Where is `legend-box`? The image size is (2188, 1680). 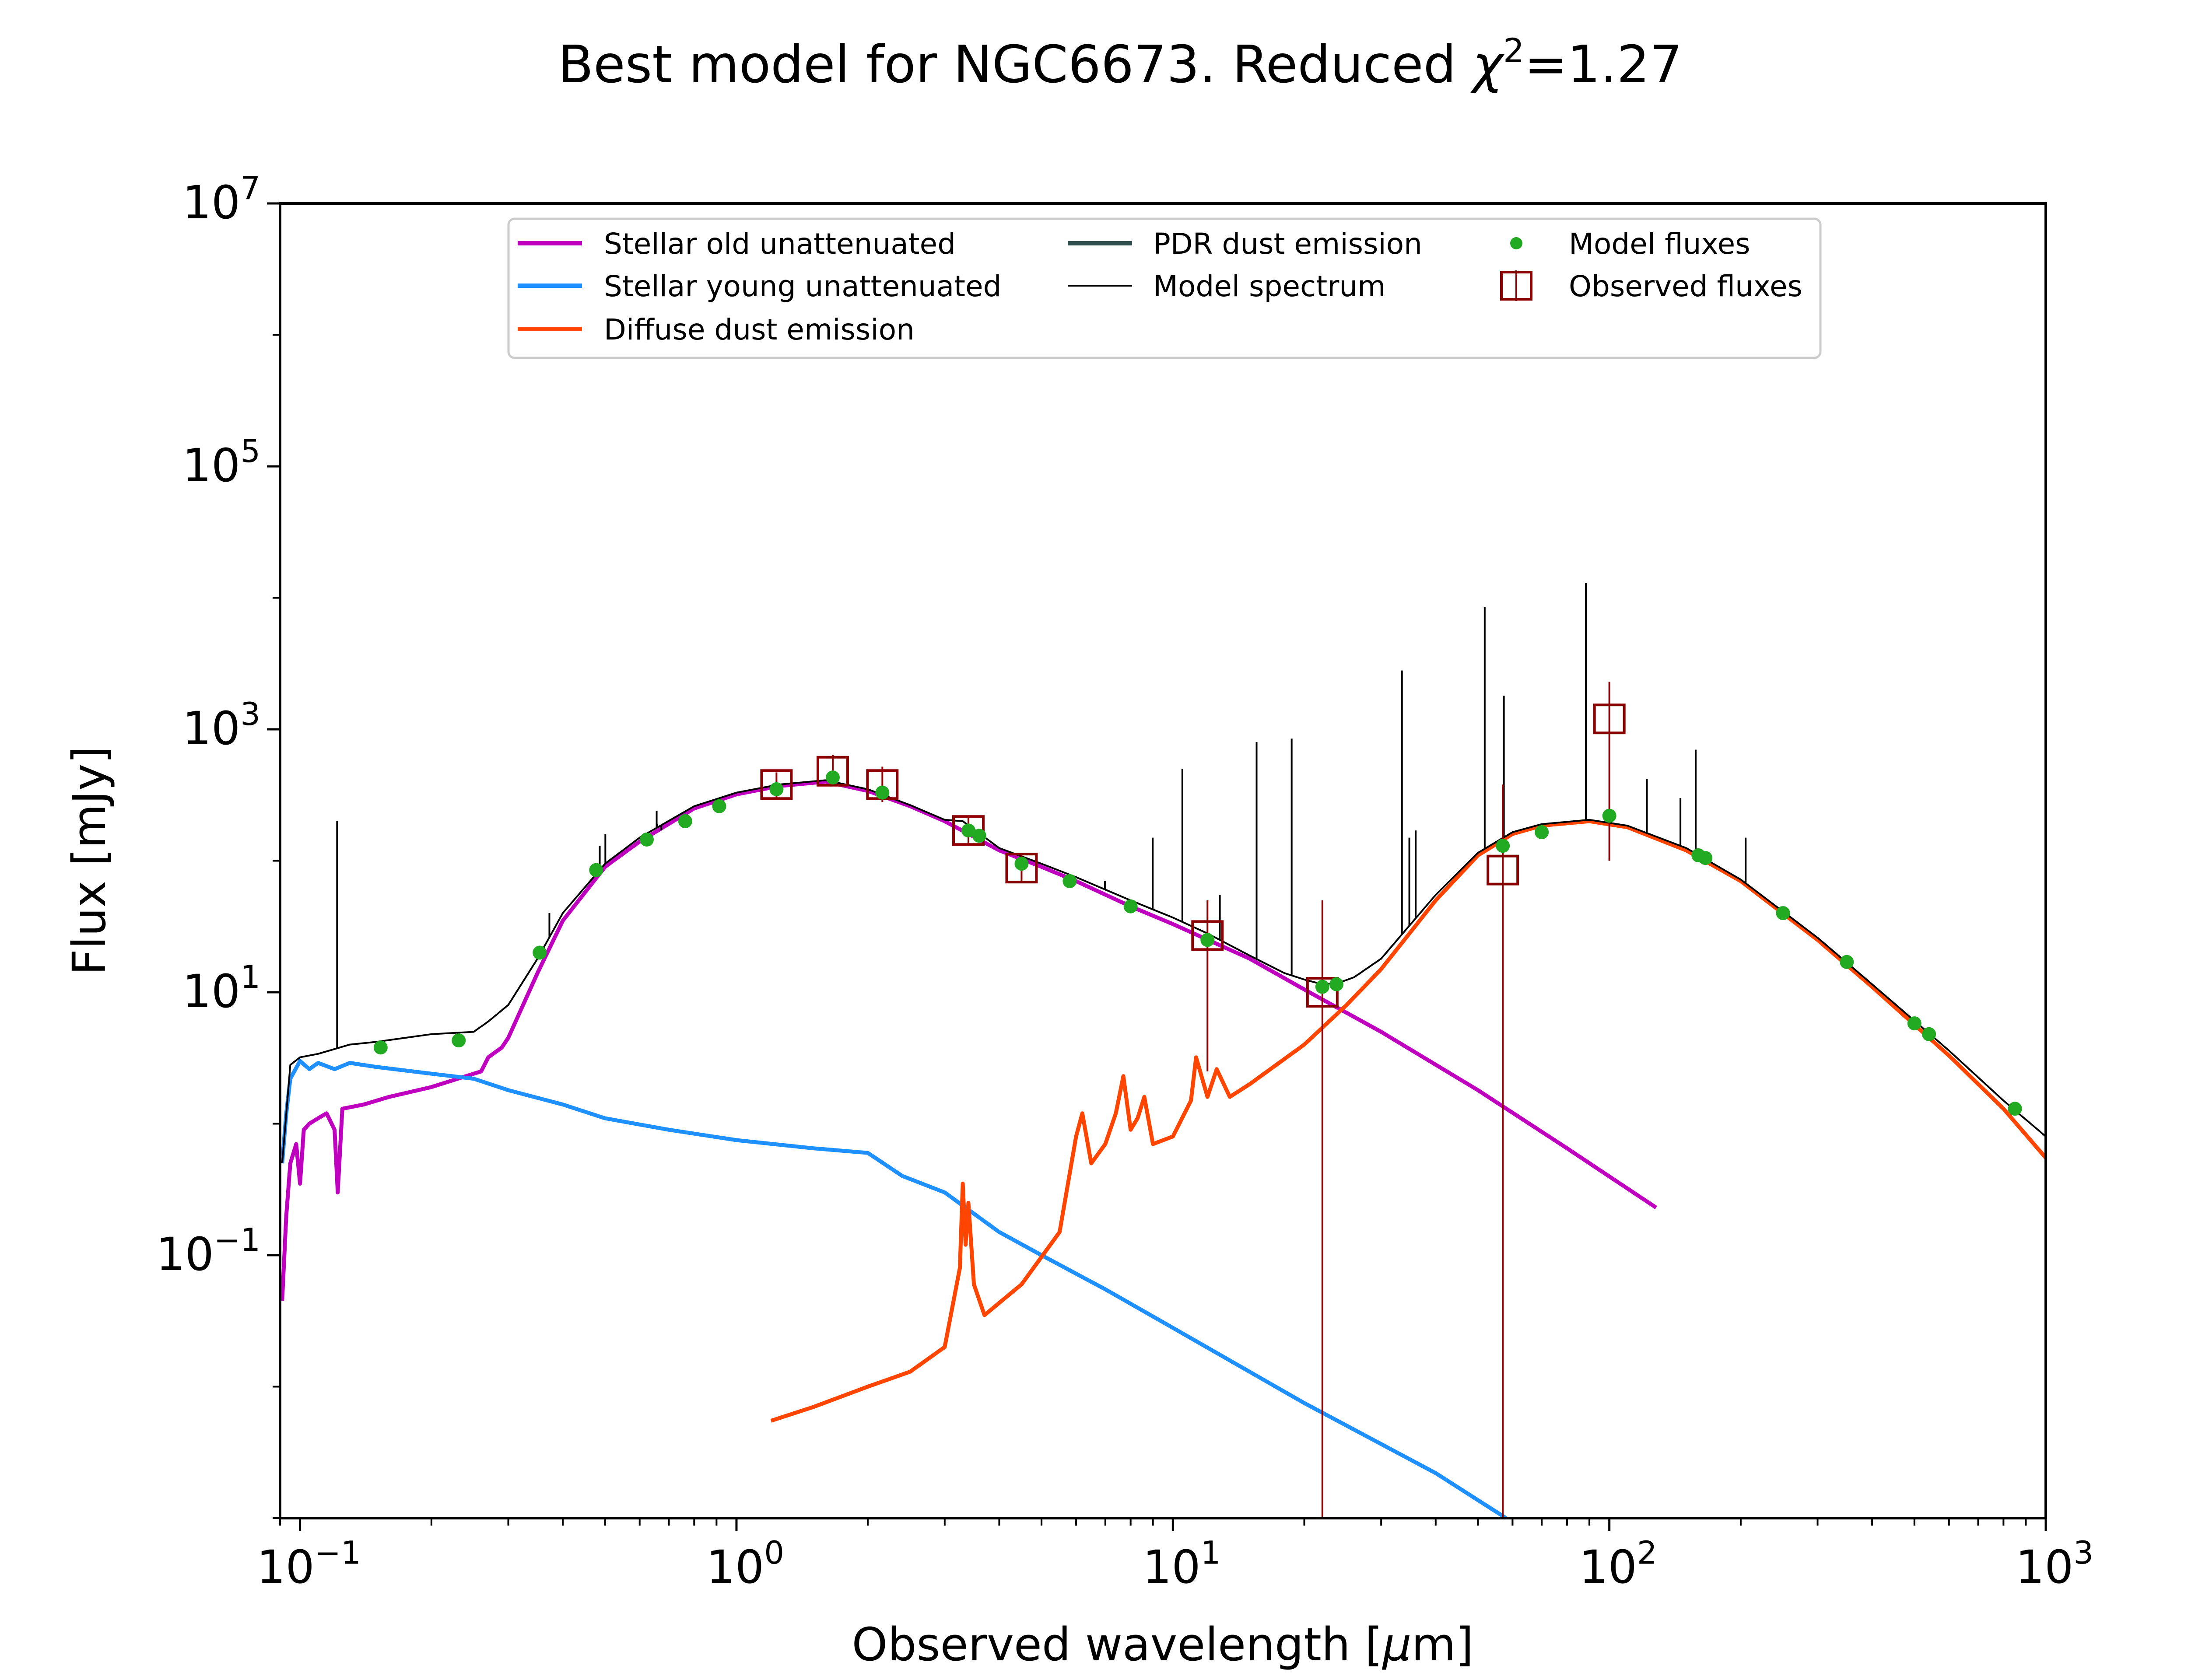 legend-box is located at coordinates (1165, 288).